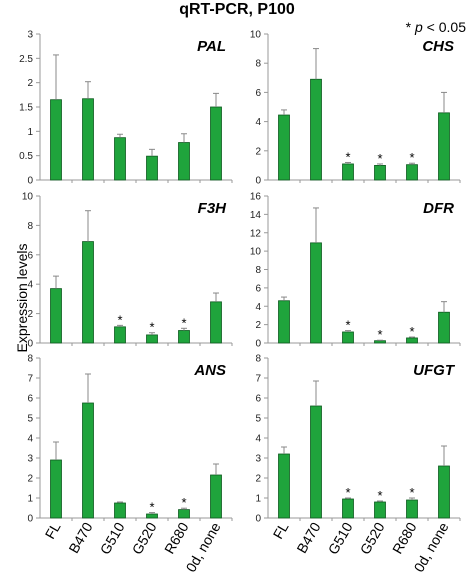  I want to click on dfr-y-tick-label: 4, so click(258, 307).